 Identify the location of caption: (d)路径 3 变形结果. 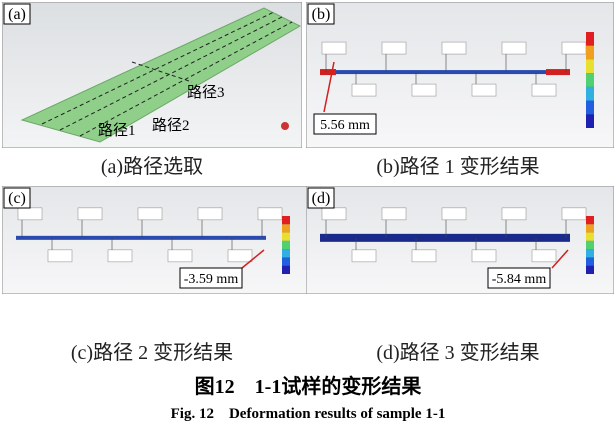
(458, 353).